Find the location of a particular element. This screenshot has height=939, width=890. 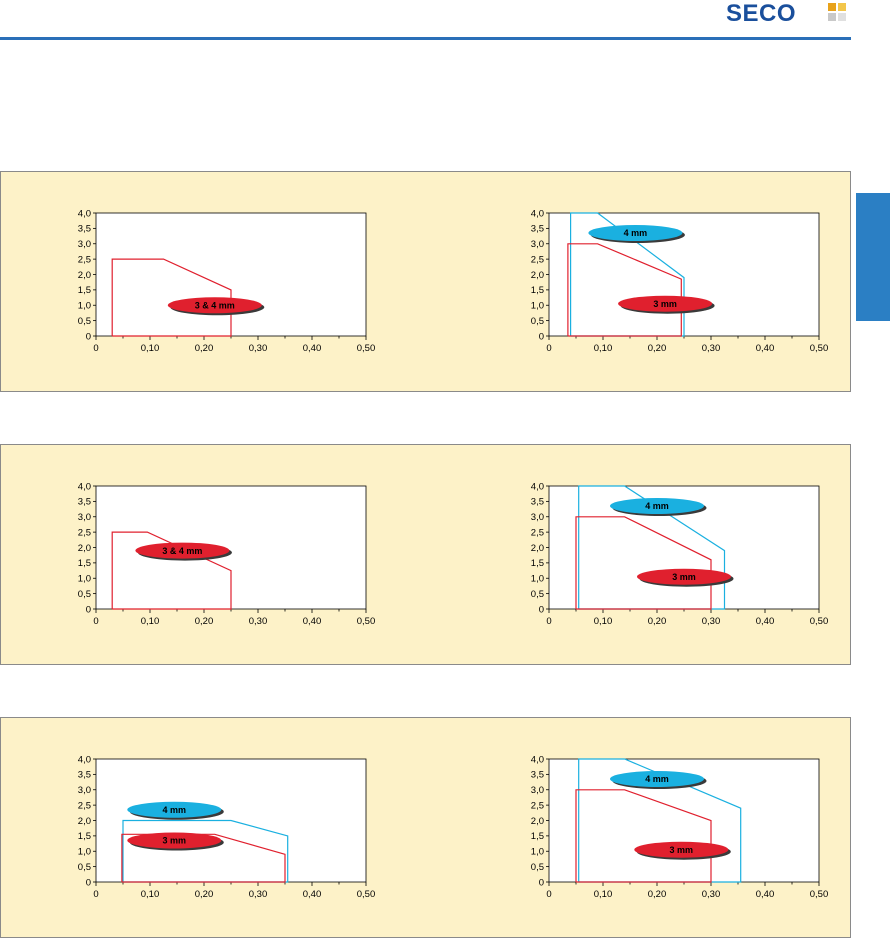

series-label: 3 & 4 mm is located at coordinates (183, 551).